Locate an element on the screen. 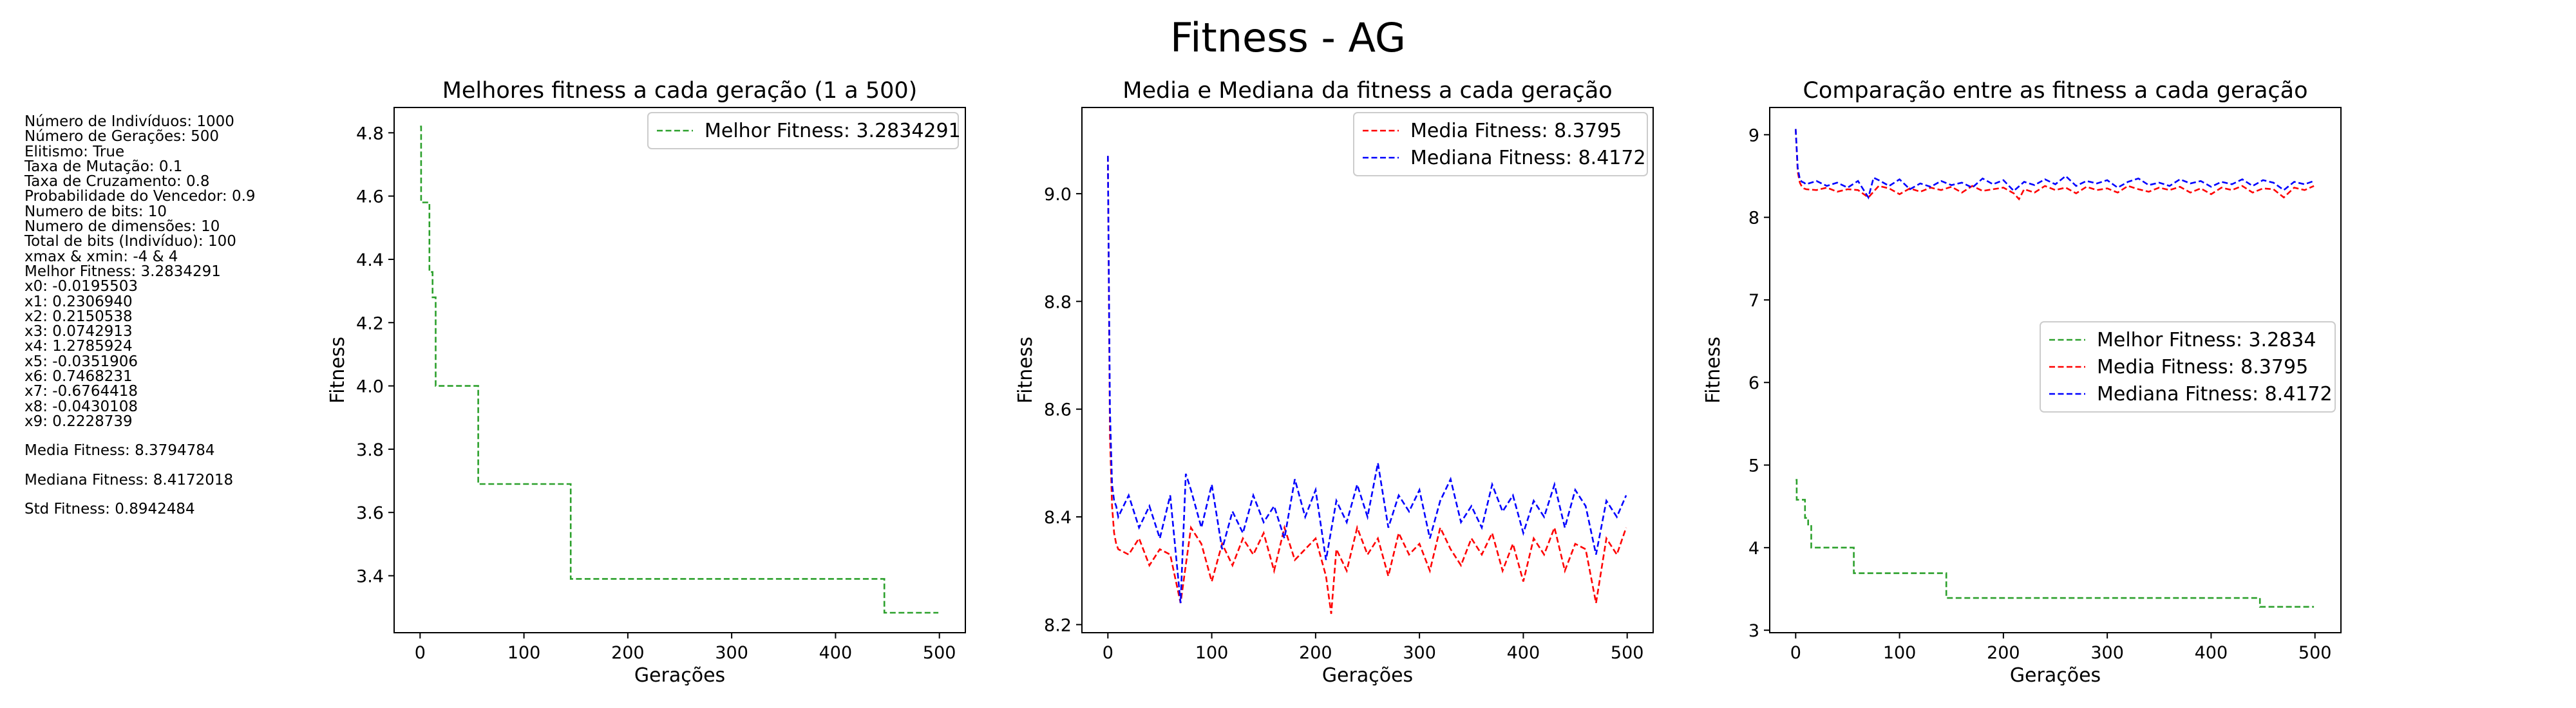  y-tick-label: 3 is located at coordinates (1754, 631).